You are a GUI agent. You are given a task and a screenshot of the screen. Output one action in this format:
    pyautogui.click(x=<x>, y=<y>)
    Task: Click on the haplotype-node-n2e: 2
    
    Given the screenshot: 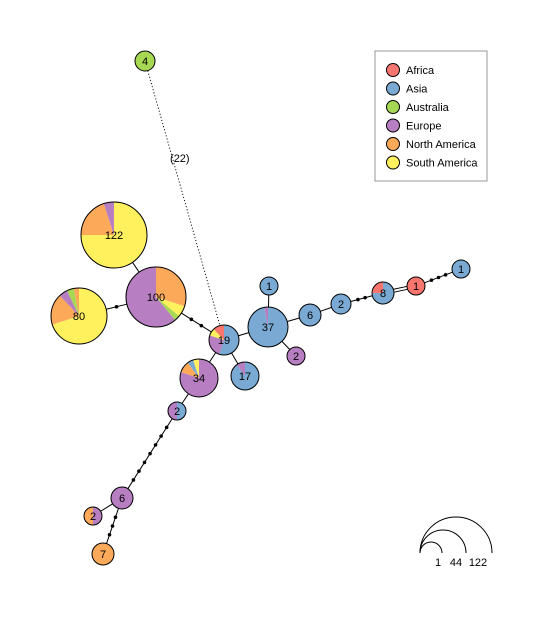 What is the action you would take?
    pyautogui.click(x=296, y=356)
    